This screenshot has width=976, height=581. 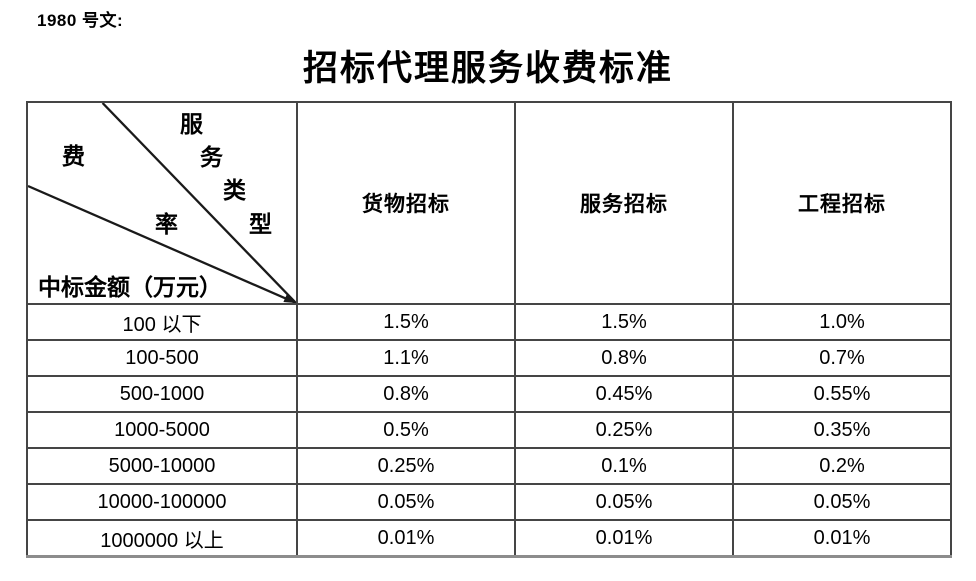 I want to click on cell-engineering-rate: 0.35%, so click(x=842, y=430).